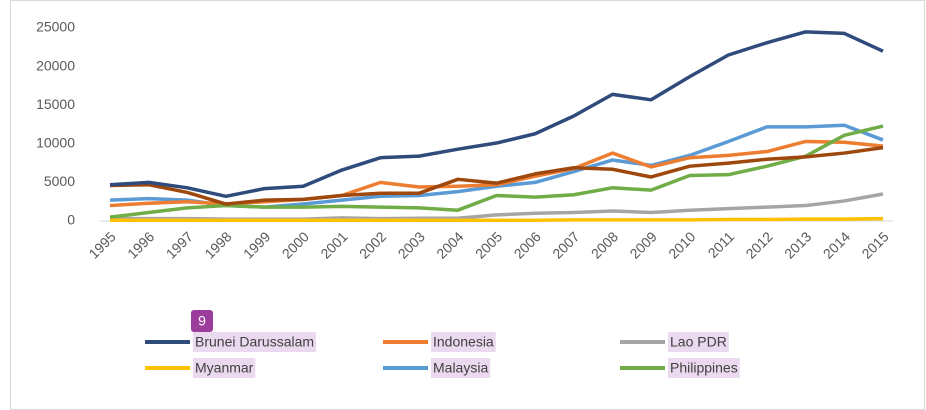 The height and width of the screenshot is (410, 926). What do you see at coordinates (55, 143) in the screenshot?
I see `y-tick-label: 10000` at bounding box center [55, 143].